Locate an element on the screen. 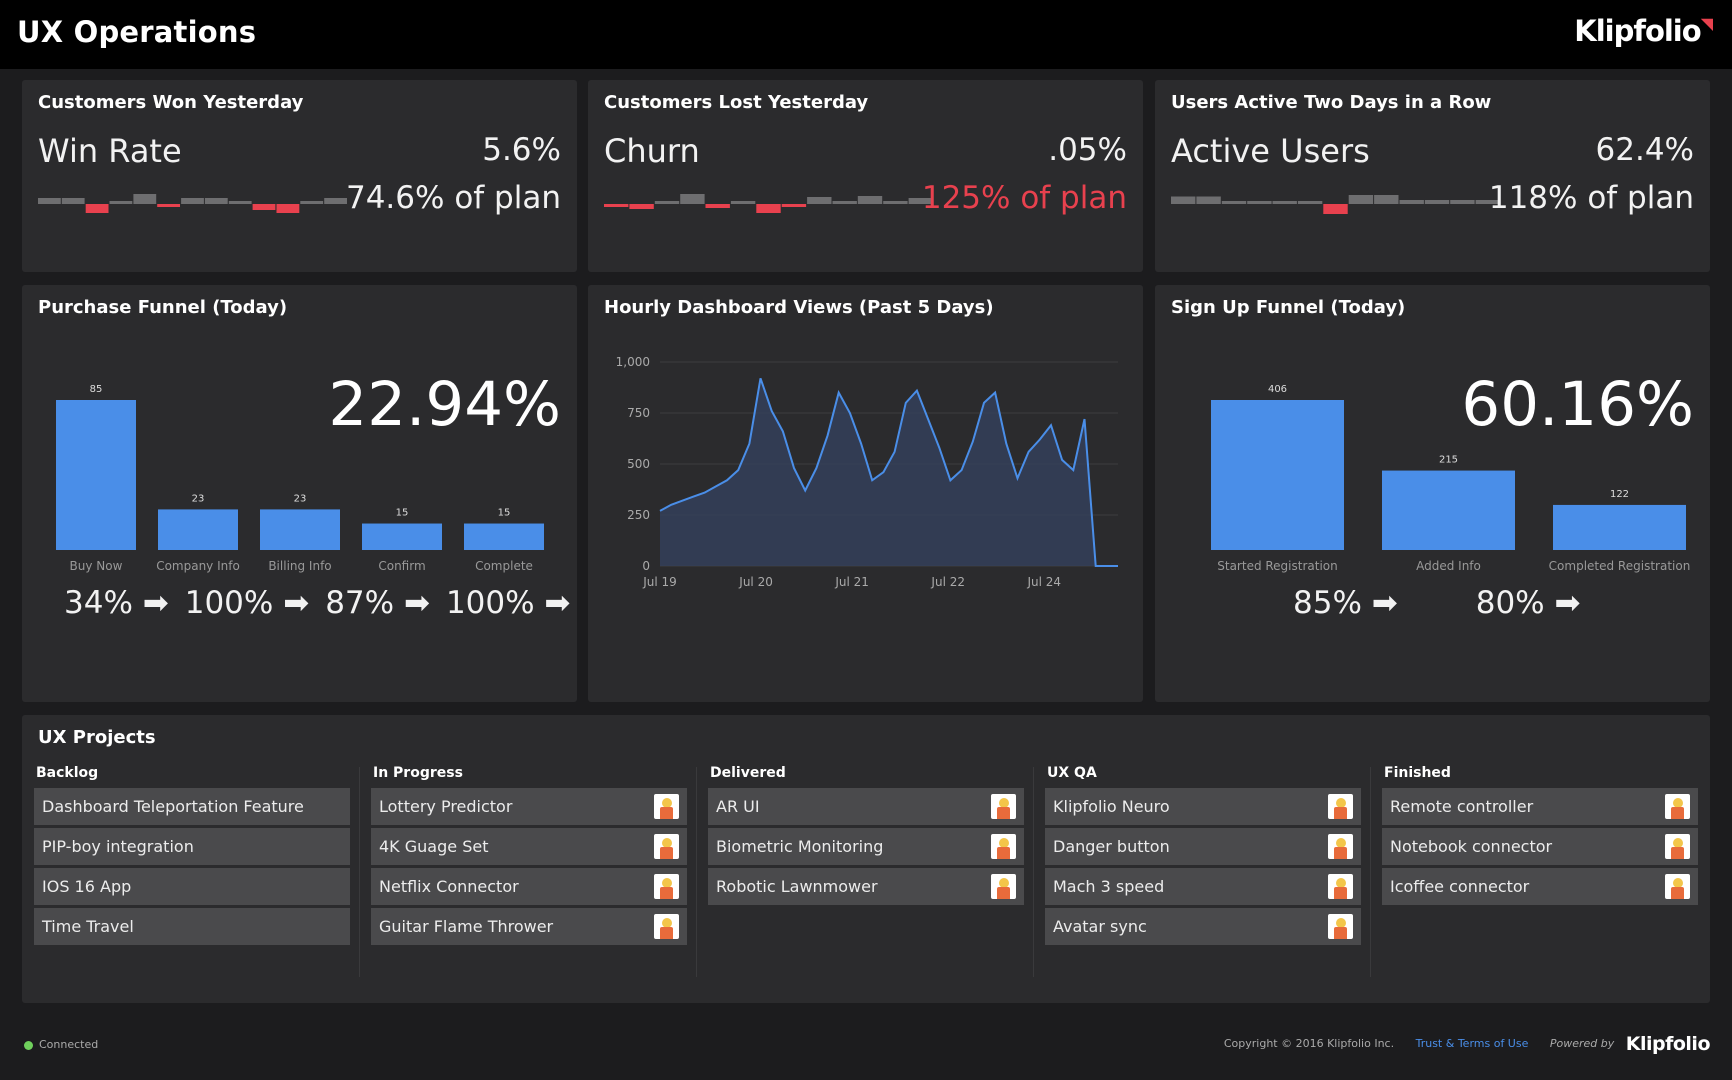 The width and height of the screenshot is (1732, 1080). plan-percentage: 125% of plan is located at coordinates (1024, 198).